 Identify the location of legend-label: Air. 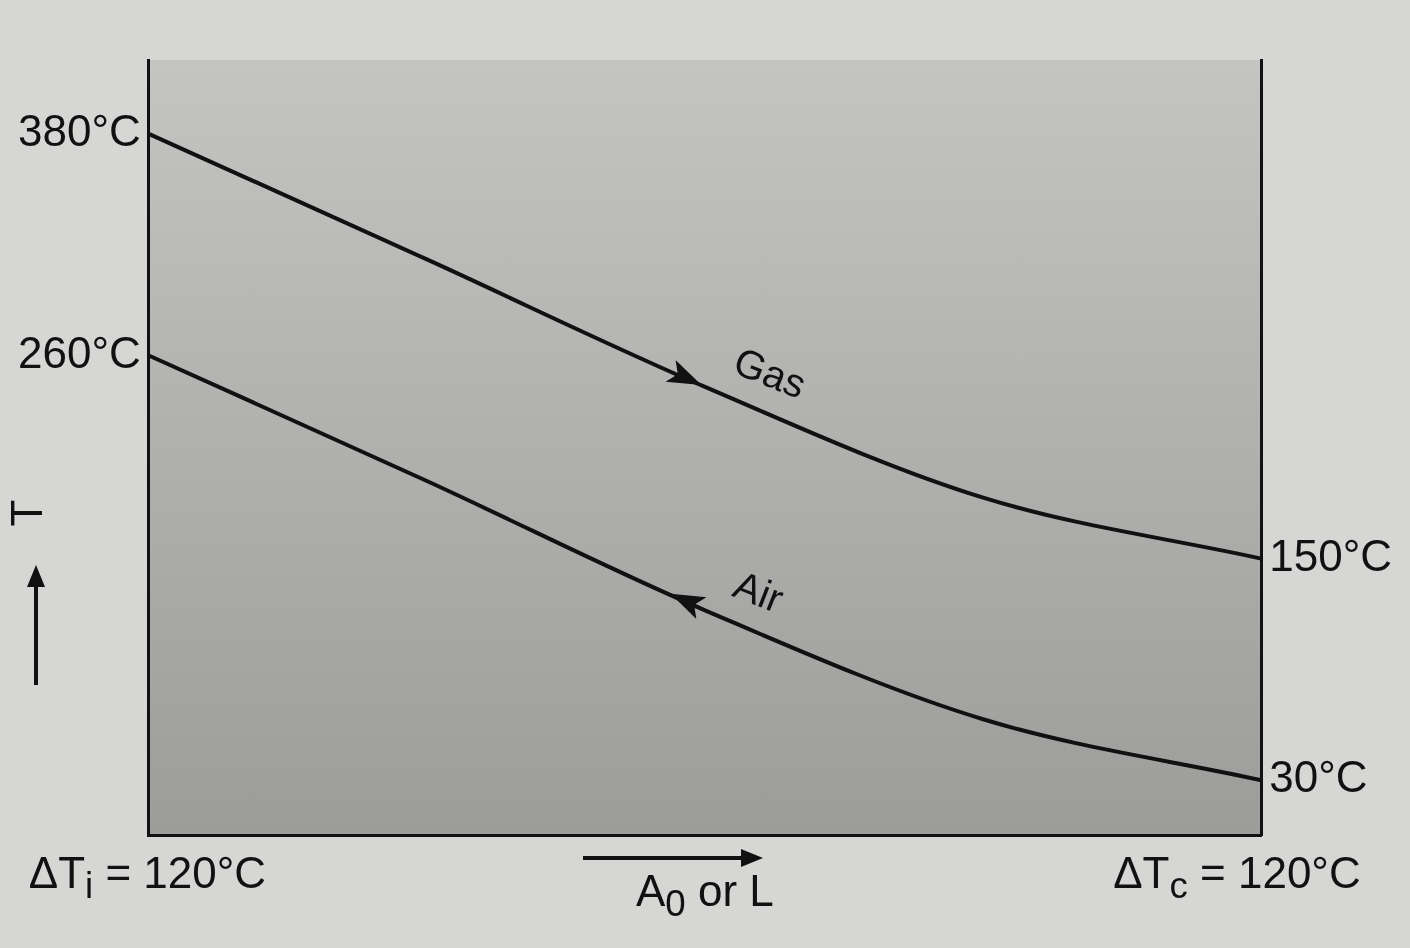
(758, 591).